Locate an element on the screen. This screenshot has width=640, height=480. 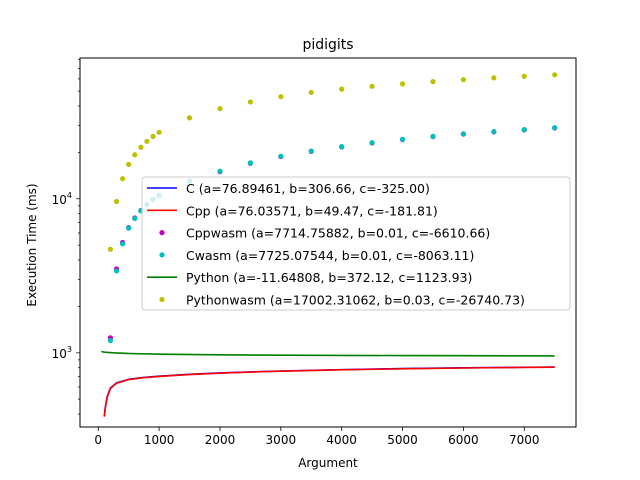
x-tick-label: 3000 is located at coordinates (281, 440).